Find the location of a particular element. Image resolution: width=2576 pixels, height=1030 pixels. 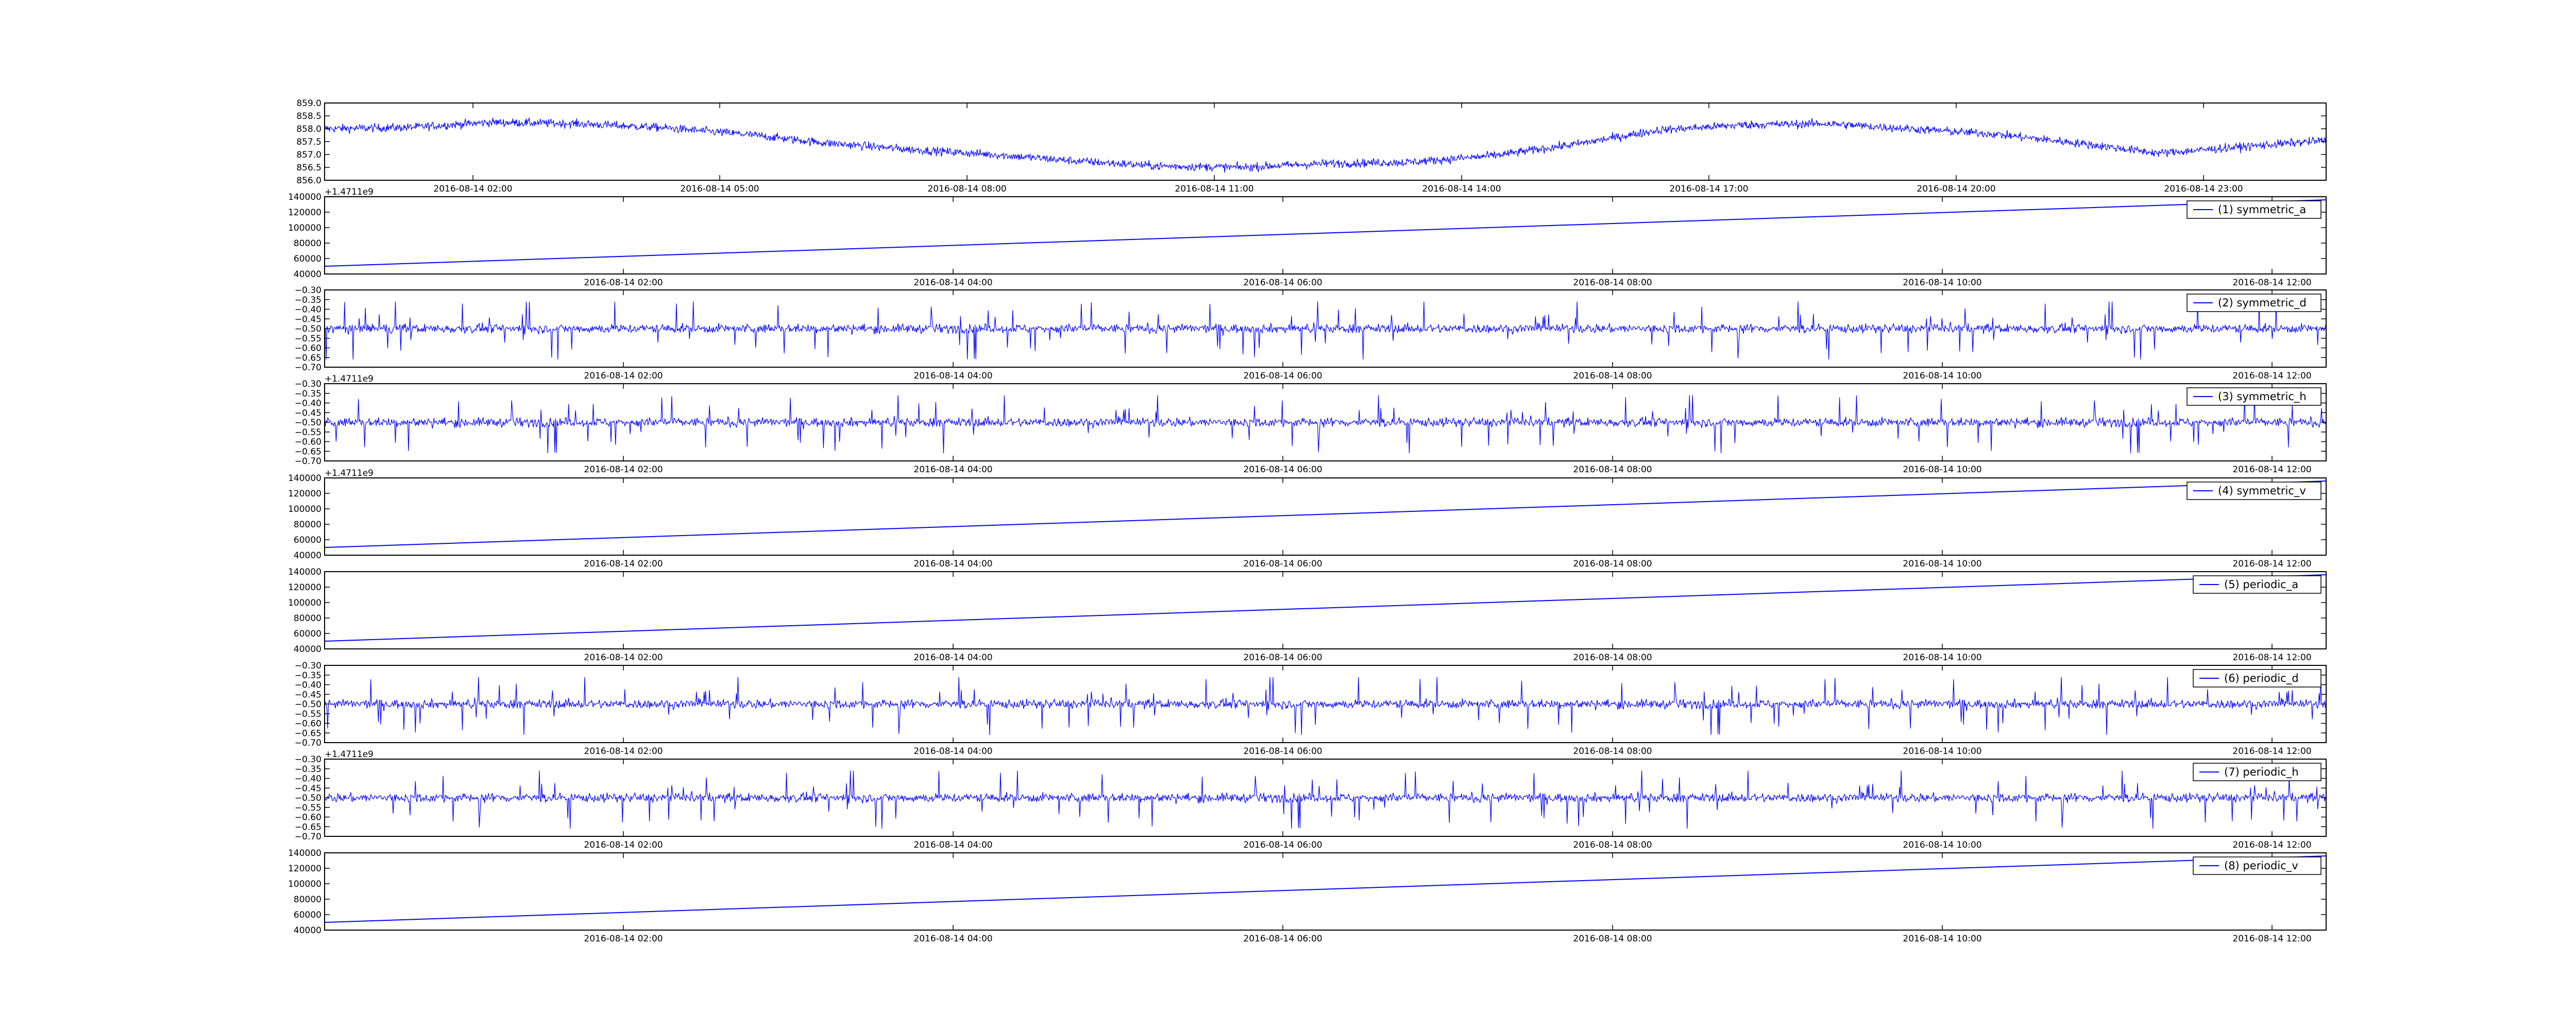

legend-label: (7) periodic_h is located at coordinates (2261, 772).